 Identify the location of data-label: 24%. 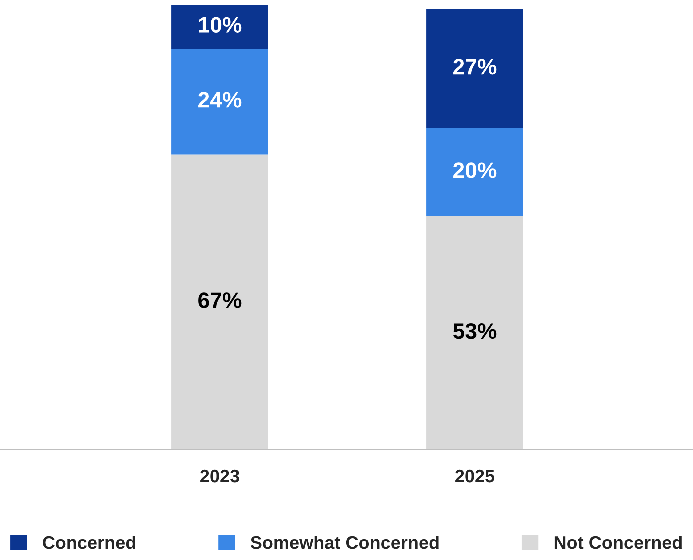
(220, 100).